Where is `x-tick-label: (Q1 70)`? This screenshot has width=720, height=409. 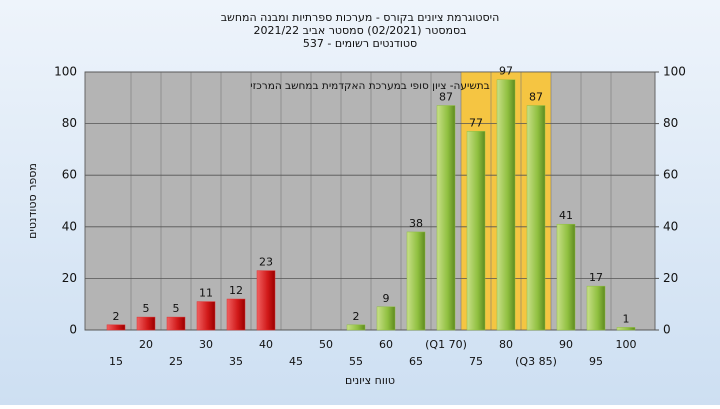 x-tick-label: (Q1 70) is located at coordinates (446, 344).